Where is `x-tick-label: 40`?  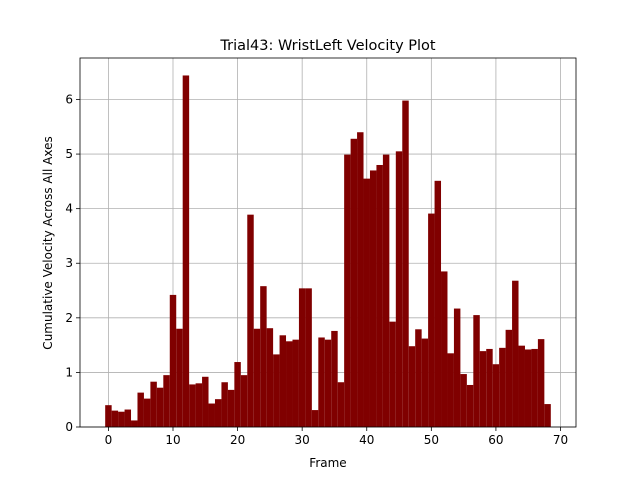 x-tick-label: 40 is located at coordinates (366, 440).